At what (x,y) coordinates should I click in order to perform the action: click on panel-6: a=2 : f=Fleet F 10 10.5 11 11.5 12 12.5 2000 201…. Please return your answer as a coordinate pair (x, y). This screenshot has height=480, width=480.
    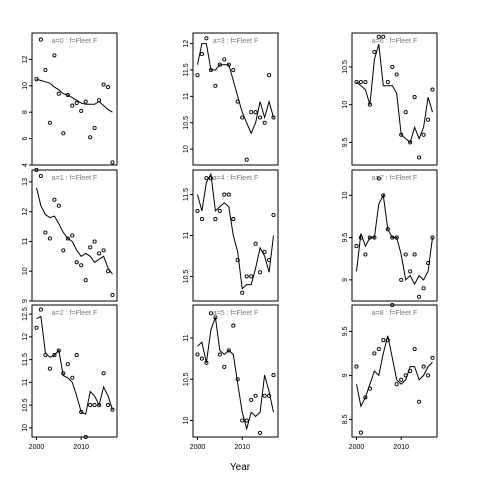
    Looking at the image, I should click on (70, 377).